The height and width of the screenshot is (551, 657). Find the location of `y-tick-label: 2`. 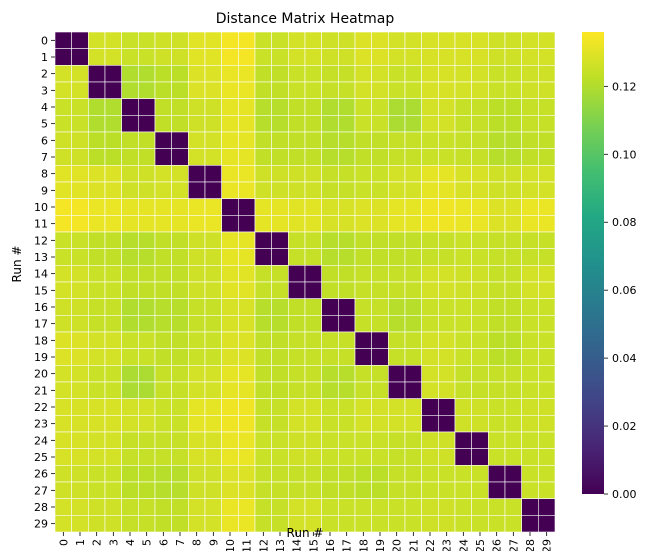

y-tick-label: 2 is located at coordinates (44, 74).